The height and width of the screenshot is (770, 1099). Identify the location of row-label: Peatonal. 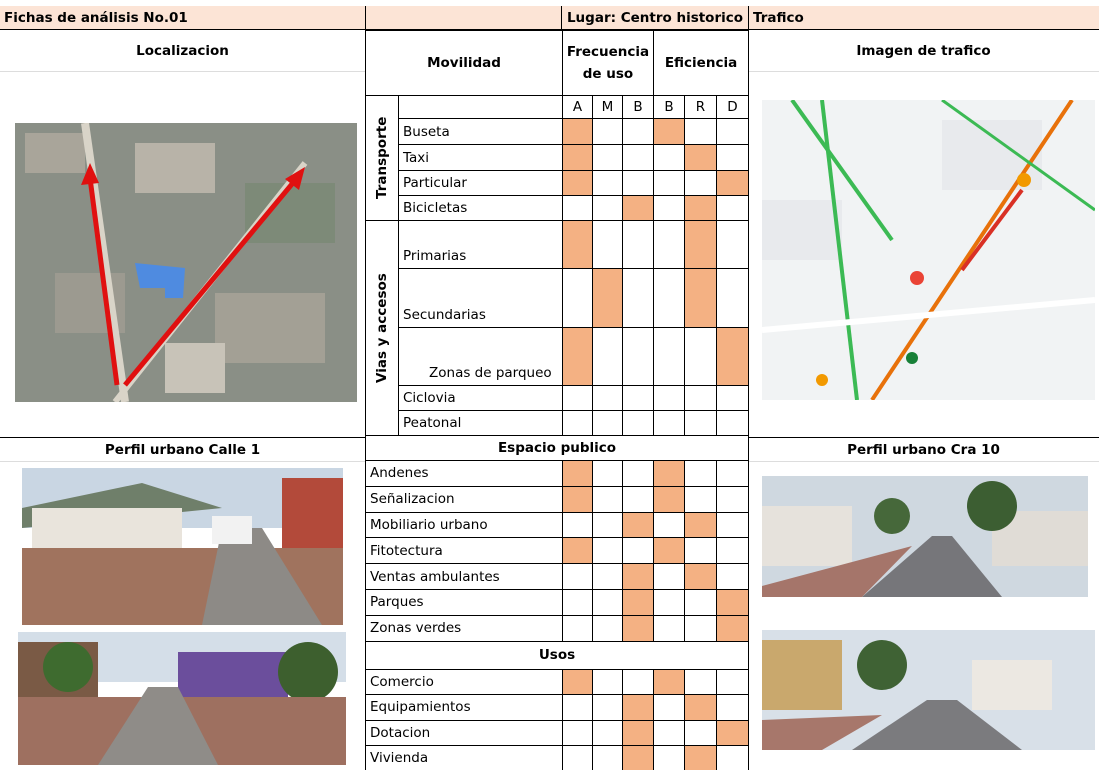
(480, 423).